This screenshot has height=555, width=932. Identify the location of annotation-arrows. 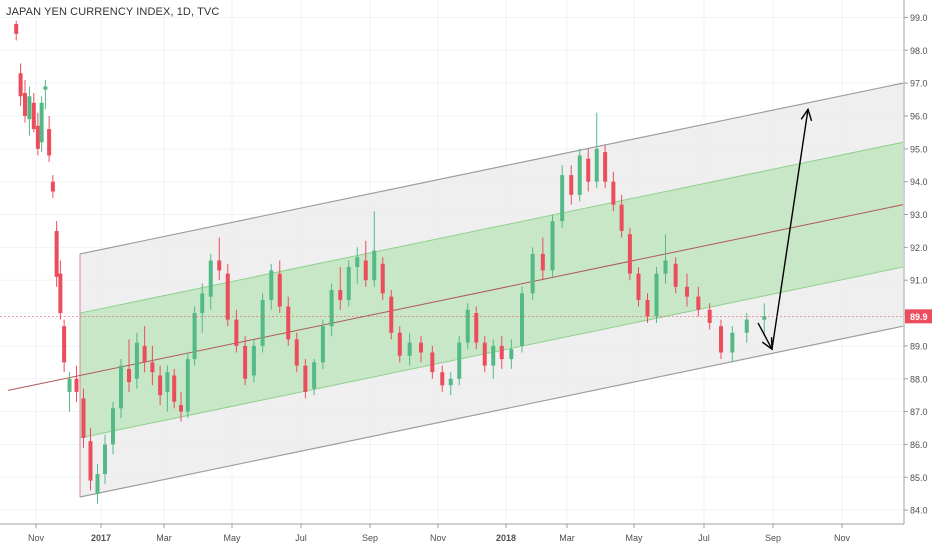
(785, 229).